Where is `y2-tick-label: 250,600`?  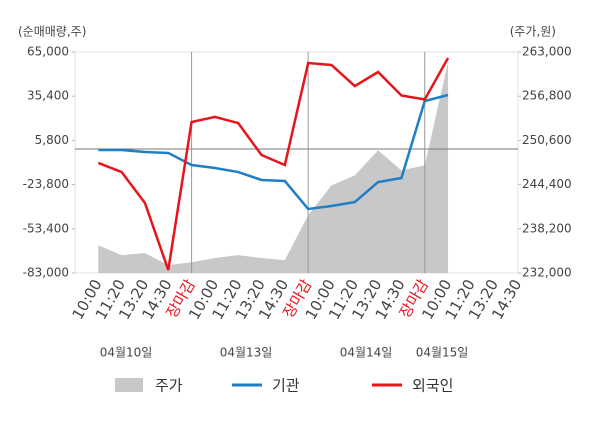 y2-tick-label: 250,600 is located at coordinates (547, 140).